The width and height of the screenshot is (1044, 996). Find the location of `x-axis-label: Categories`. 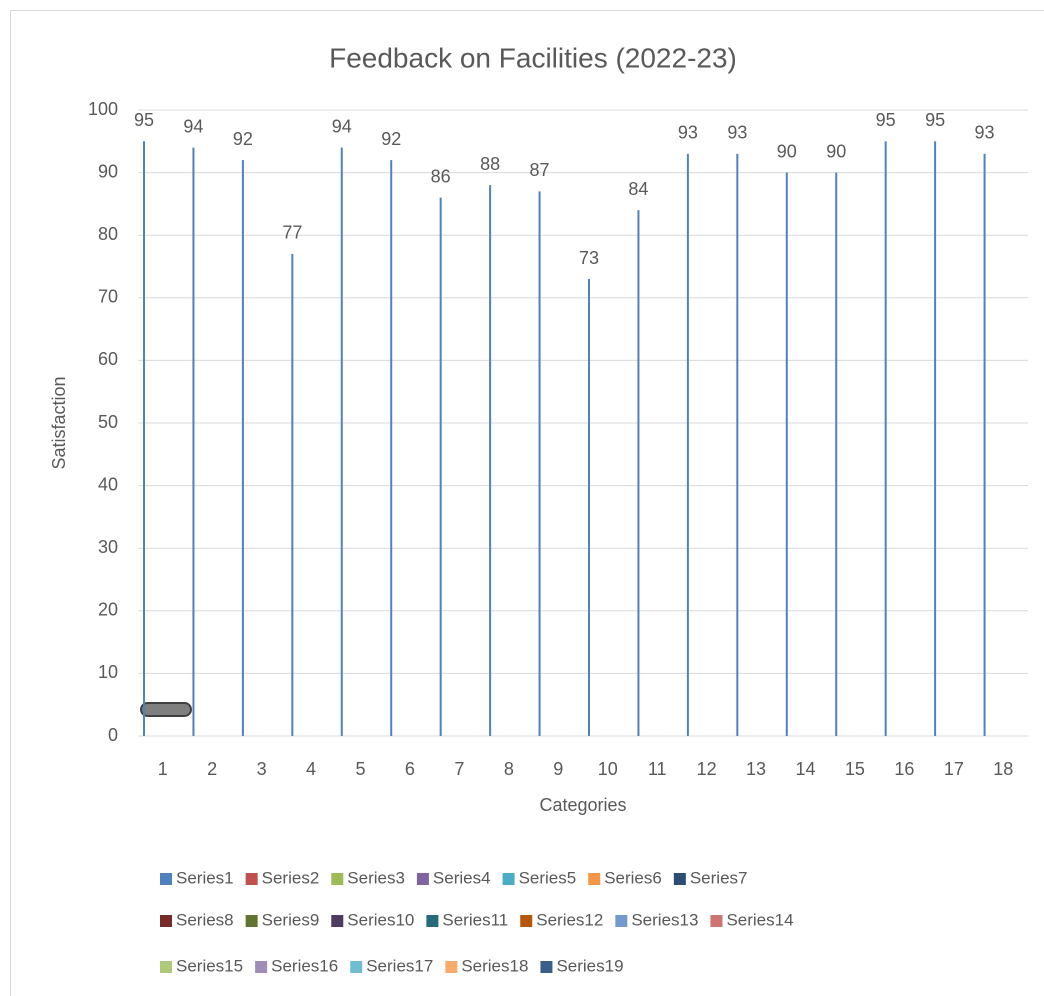

x-axis-label: Categories is located at coordinates (582, 805).